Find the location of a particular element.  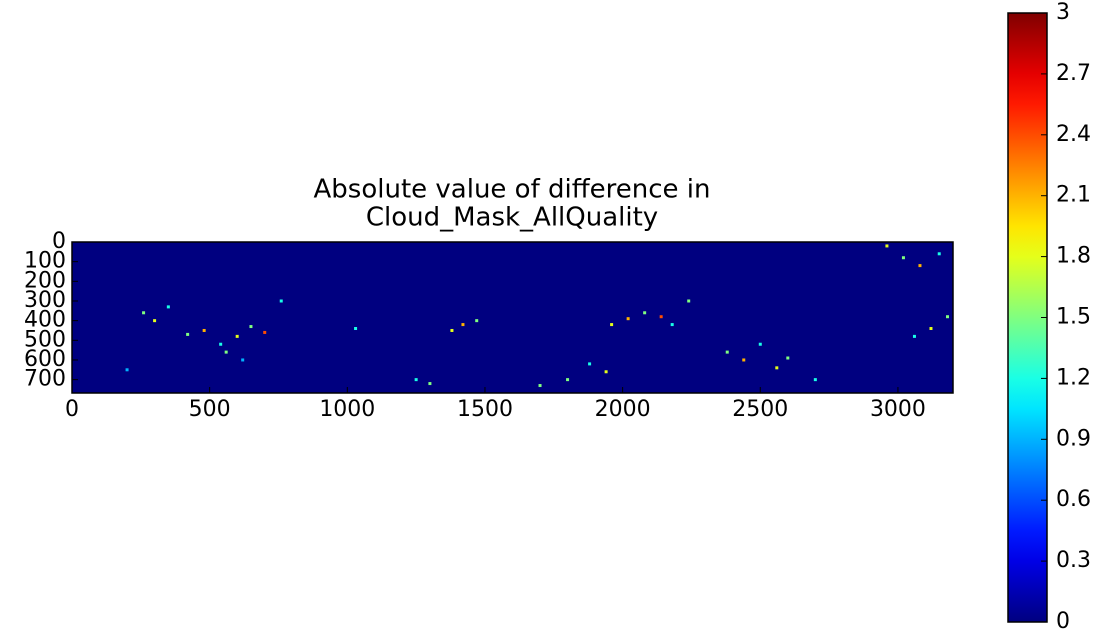

chart-title: Cloud_Mask_AllQuality is located at coordinates (512, 218).